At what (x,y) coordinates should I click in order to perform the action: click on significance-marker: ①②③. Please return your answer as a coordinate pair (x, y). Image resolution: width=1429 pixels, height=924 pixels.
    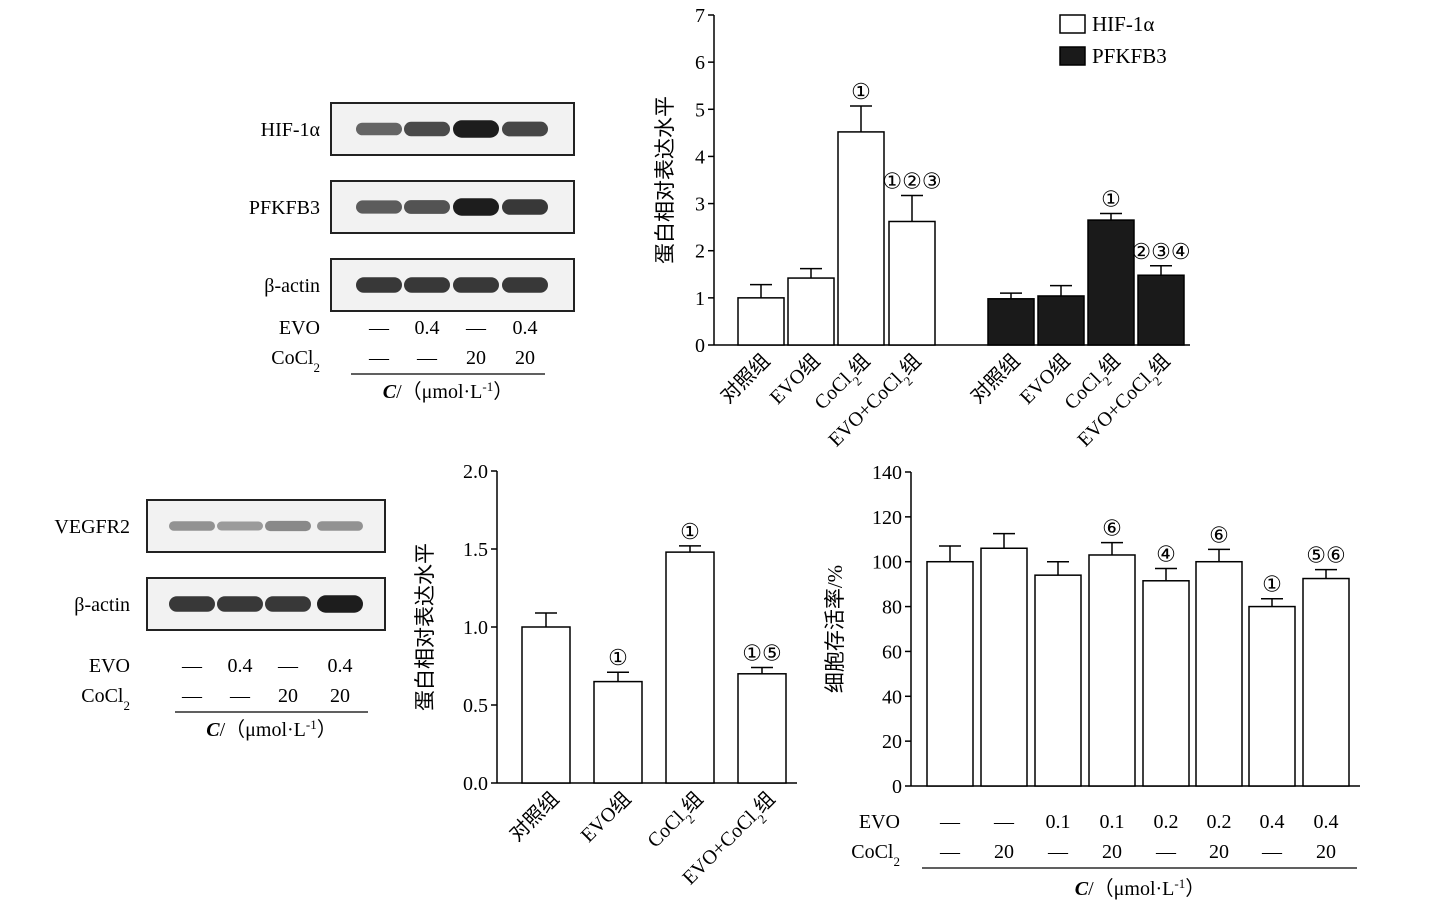
    Looking at the image, I should click on (911, 181).